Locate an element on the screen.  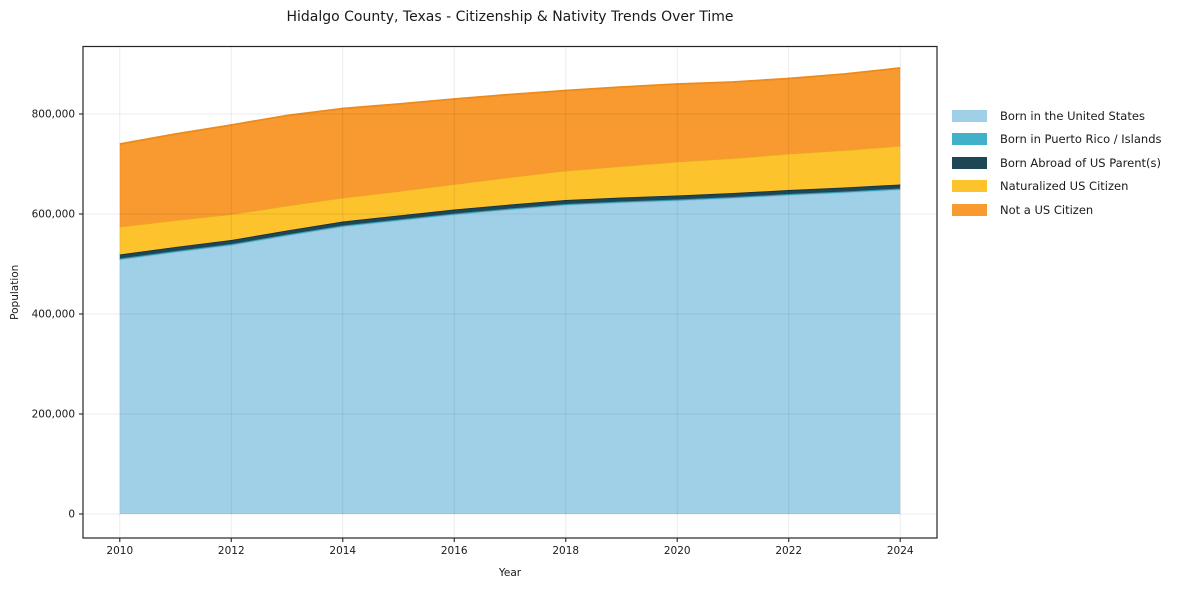
legend-item: Not a US Citizen is located at coordinates (1057, 210).